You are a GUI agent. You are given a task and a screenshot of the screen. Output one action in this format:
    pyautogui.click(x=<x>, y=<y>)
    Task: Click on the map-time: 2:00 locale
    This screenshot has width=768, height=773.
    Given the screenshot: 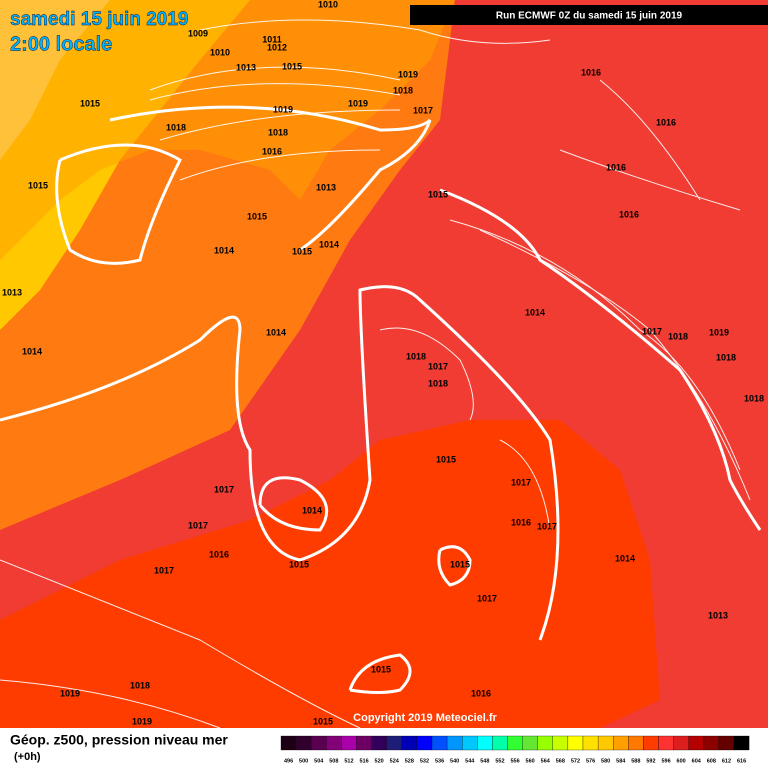 What is the action you would take?
    pyautogui.click(x=61, y=44)
    